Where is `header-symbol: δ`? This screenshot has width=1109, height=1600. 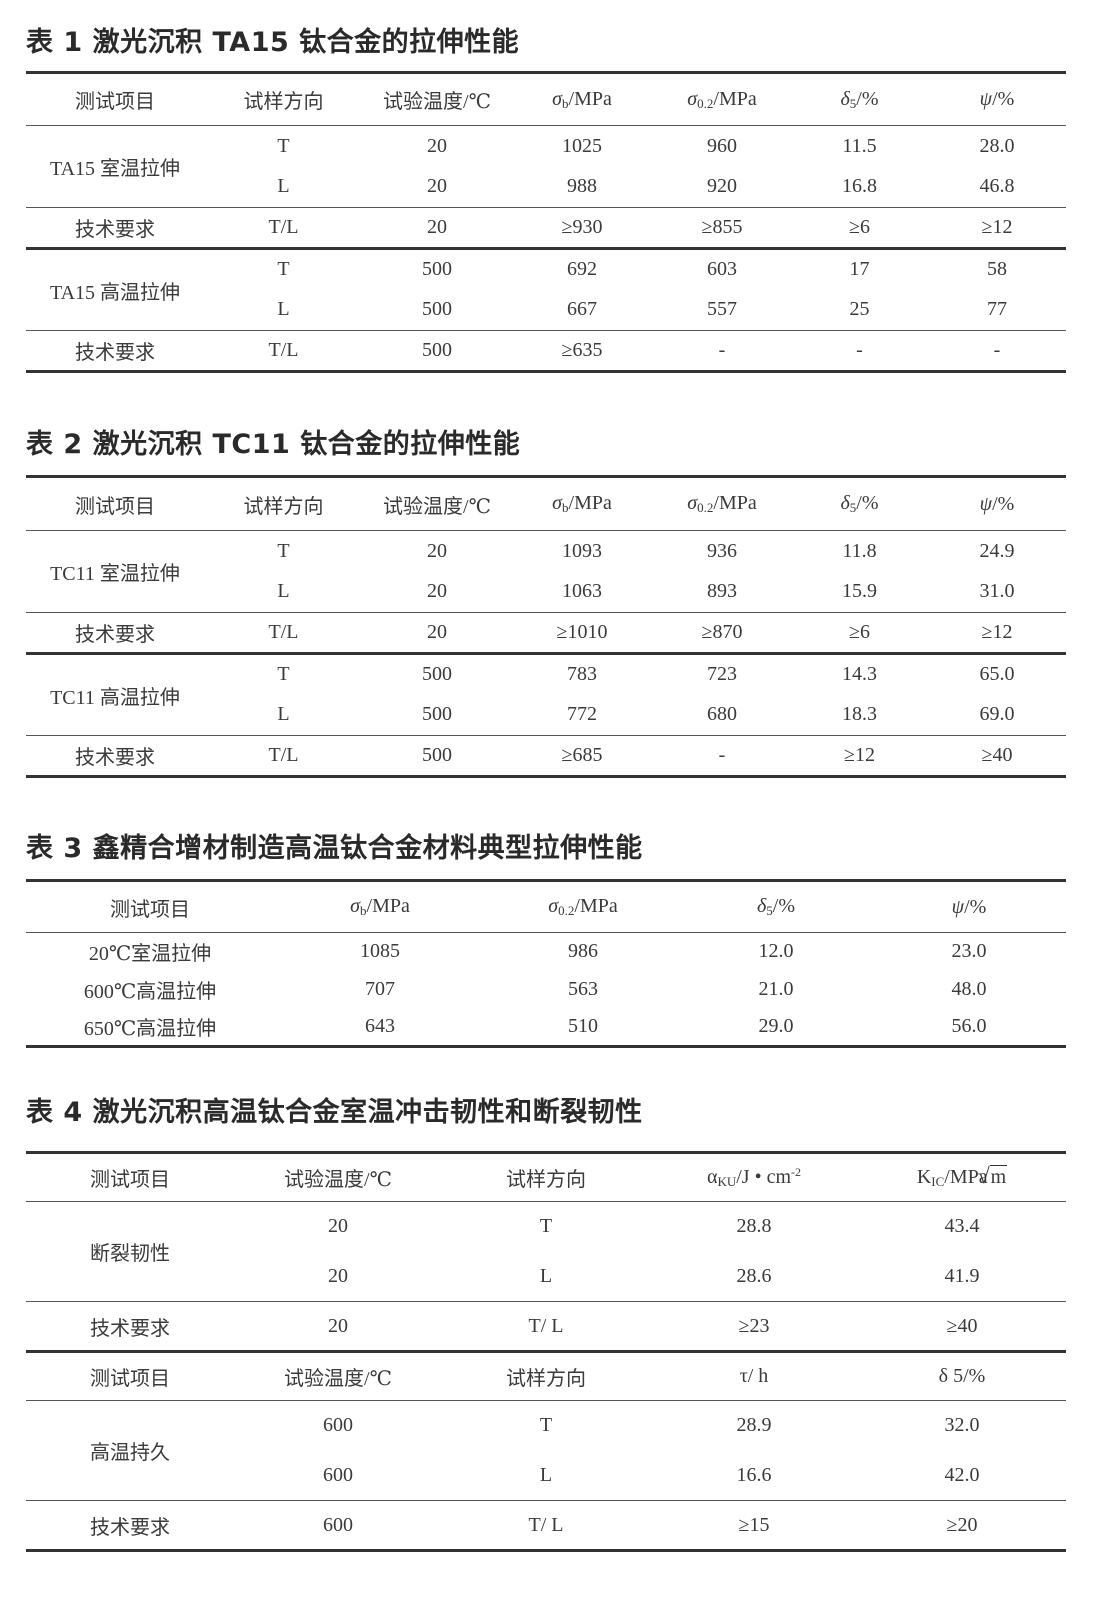 header-symbol: δ is located at coordinates (761, 906).